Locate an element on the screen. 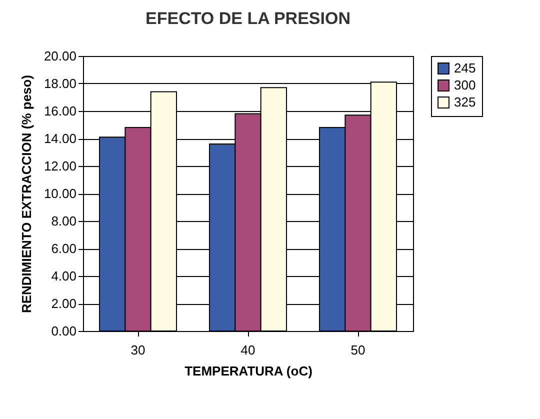  y-tick-label: 10.00 is located at coordinates (60, 193).